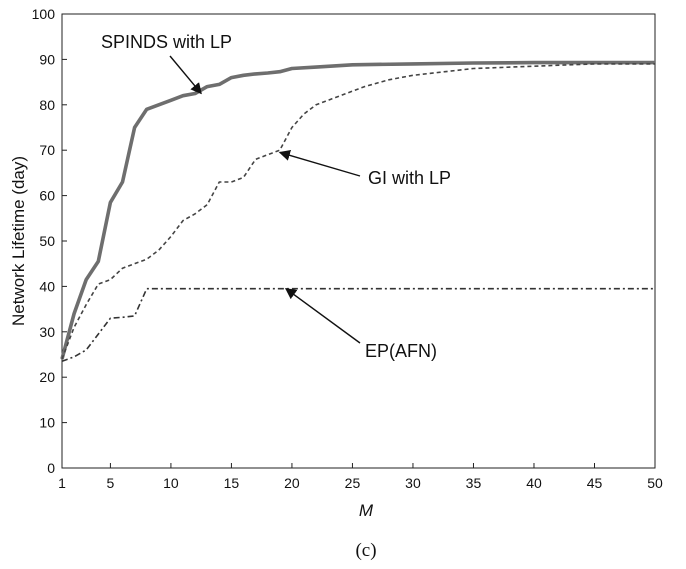 Image resolution: width=686 pixels, height=569 pixels. I want to click on y-tick-label: 0, so click(51, 468).